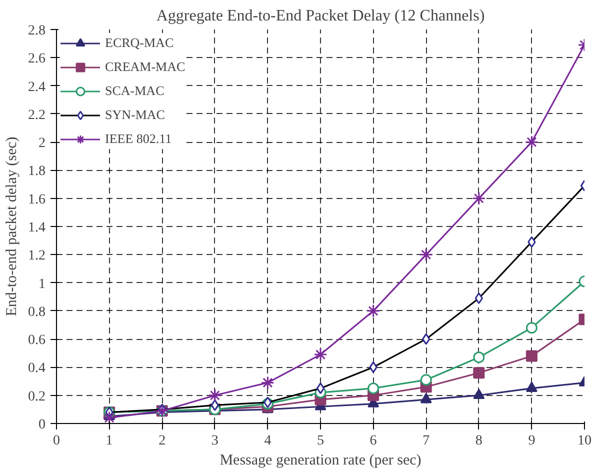 Image resolution: width=604 pixels, height=471 pixels. Describe the element at coordinates (320, 16) in the screenshot. I see `chart-title: Aggregate End-to-End Packet Delay (12 Channels)` at that location.